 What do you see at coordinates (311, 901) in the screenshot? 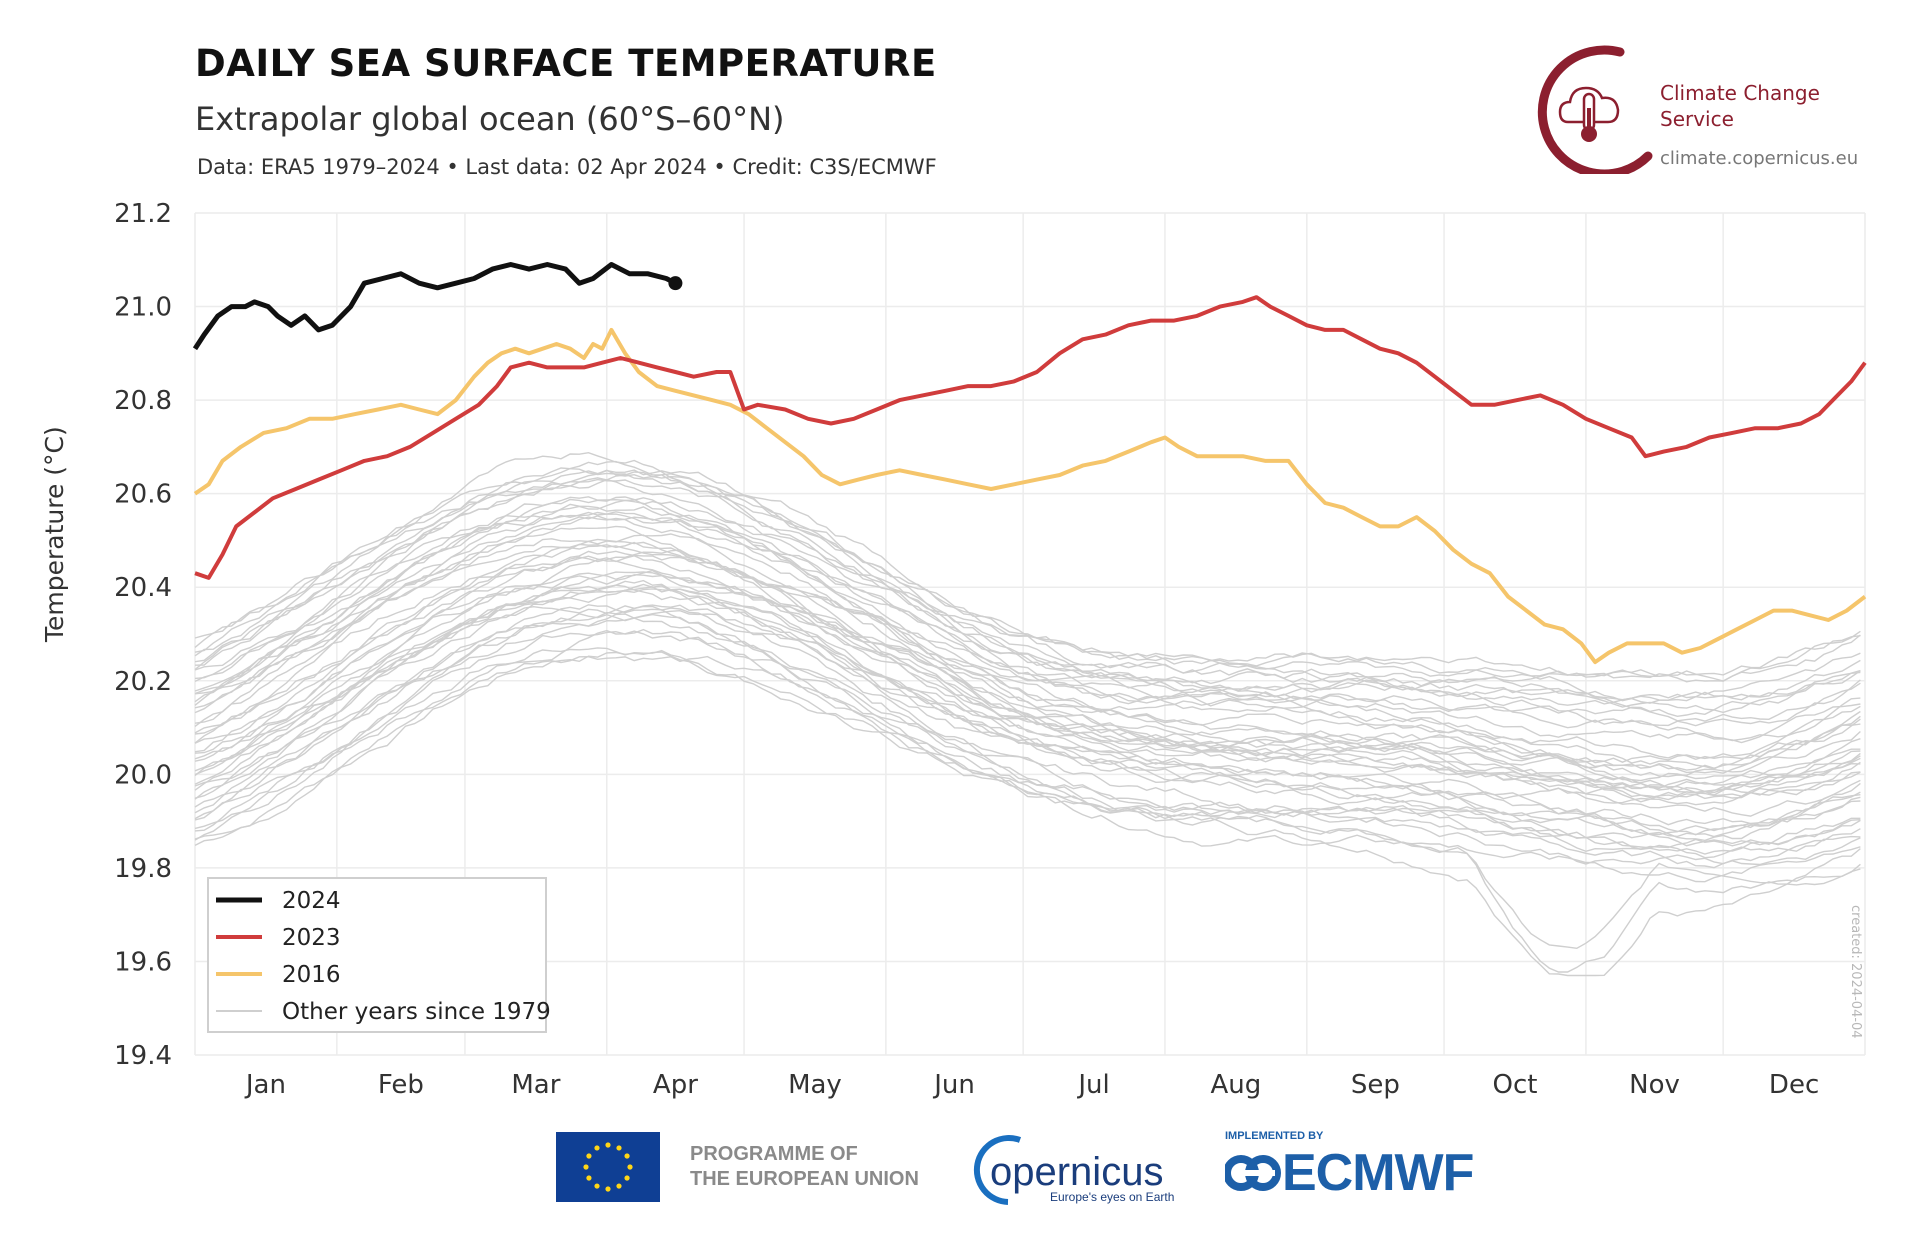
I see `legend-label-2024: 2024` at bounding box center [311, 901].